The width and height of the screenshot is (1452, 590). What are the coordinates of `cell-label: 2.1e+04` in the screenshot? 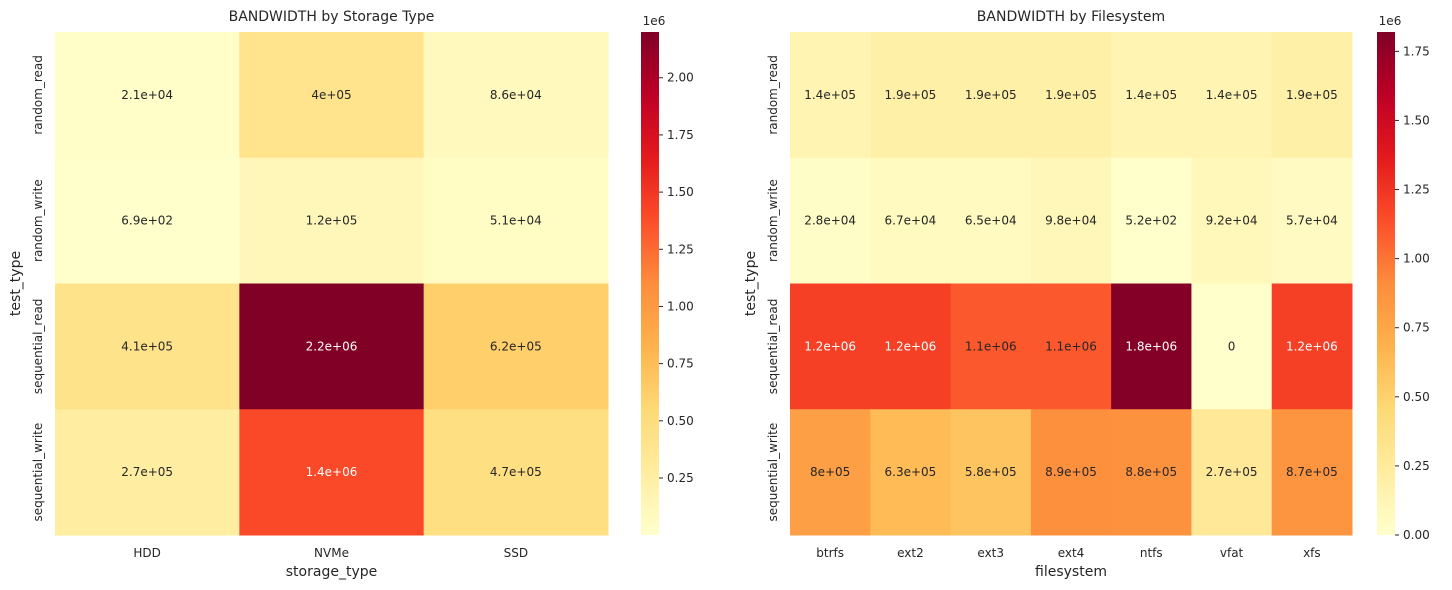 It's located at (147, 95).